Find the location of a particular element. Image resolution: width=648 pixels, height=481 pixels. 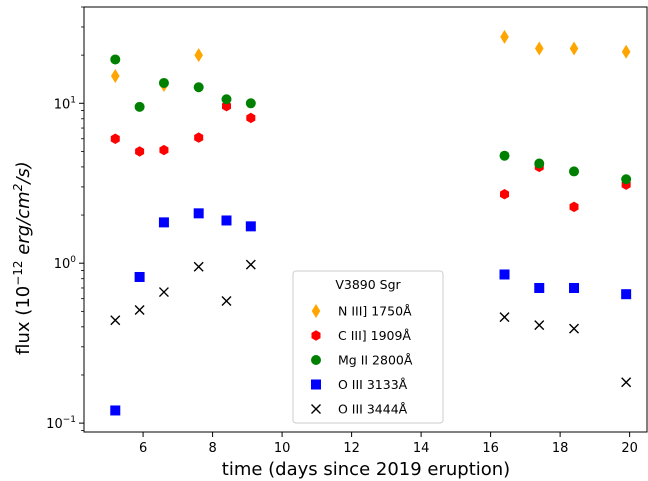

legend-label: C III] 1909Å is located at coordinates (374, 335).